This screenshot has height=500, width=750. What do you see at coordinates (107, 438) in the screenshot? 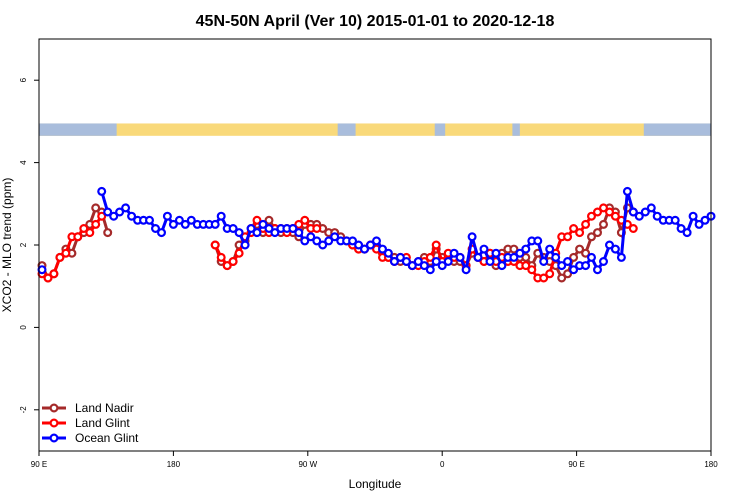
I see `legend-label: Ocean Glint` at bounding box center [107, 438].